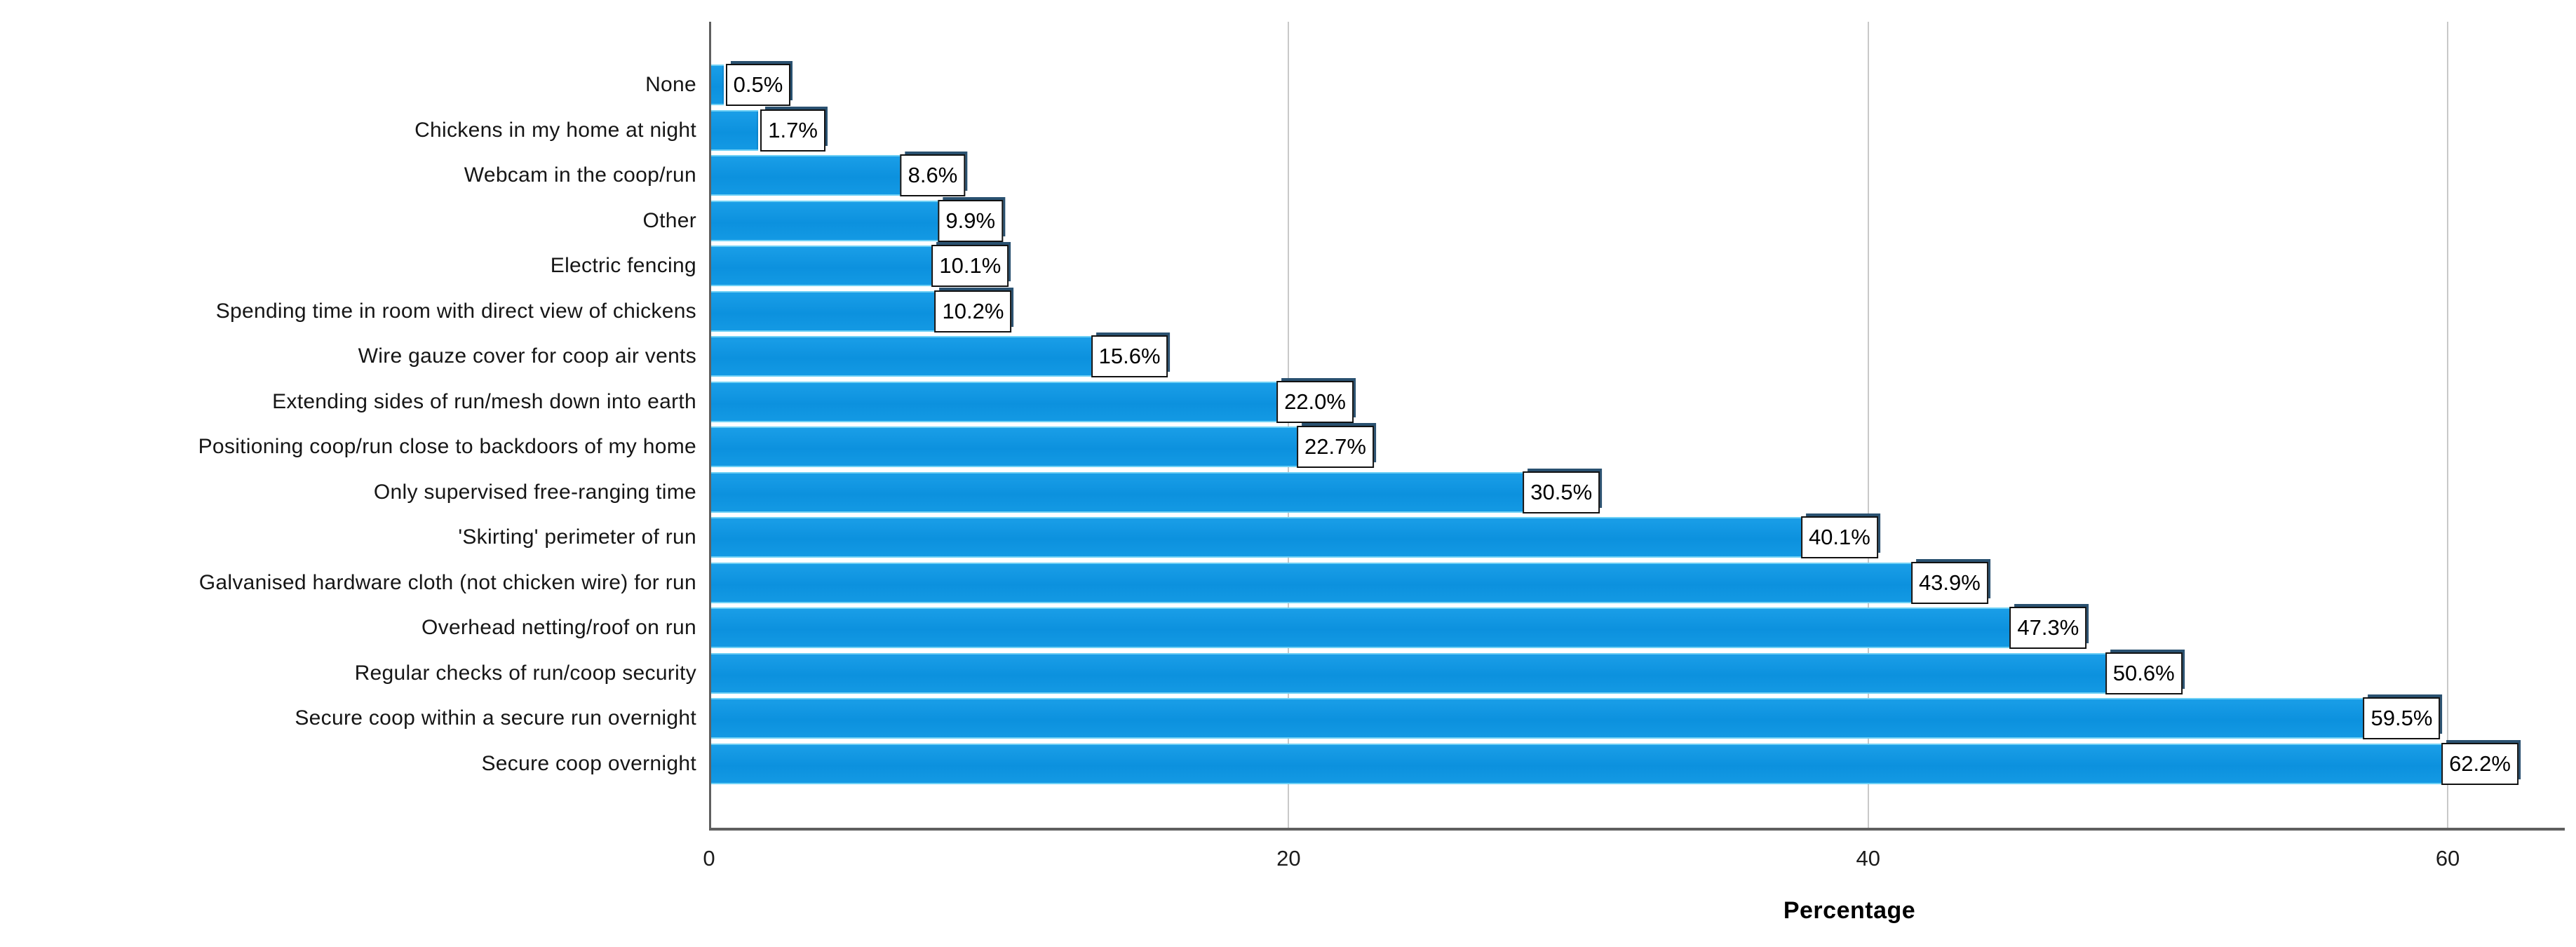  What do you see at coordinates (559, 628) in the screenshot?
I see `category-label: Overhead netting/roof on run` at bounding box center [559, 628].